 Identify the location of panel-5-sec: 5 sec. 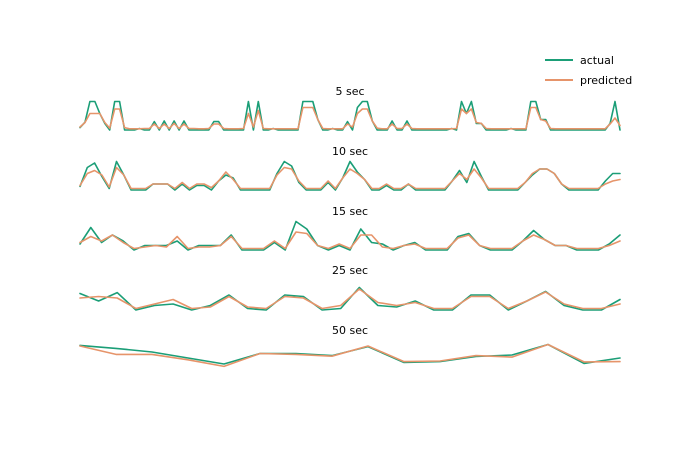
(350, 108).